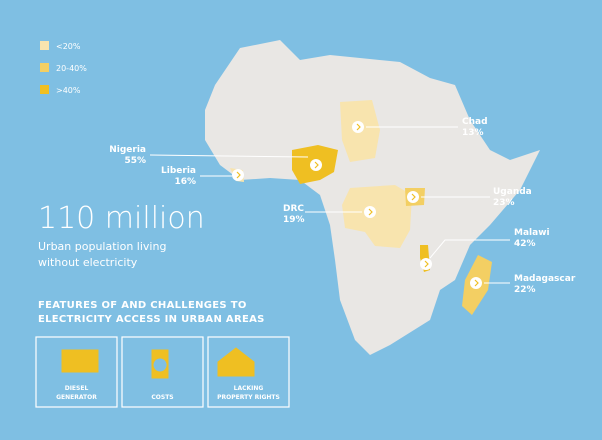 The height and width of the screenshot is (440, 602). I want to click on country-value: 55%, so click(135, 161).